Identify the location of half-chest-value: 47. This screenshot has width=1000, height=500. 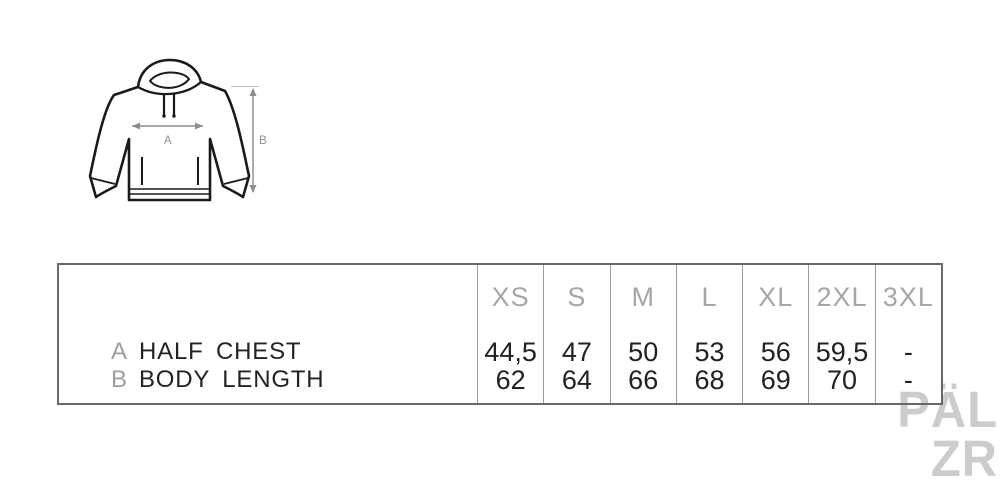
(576, 351).